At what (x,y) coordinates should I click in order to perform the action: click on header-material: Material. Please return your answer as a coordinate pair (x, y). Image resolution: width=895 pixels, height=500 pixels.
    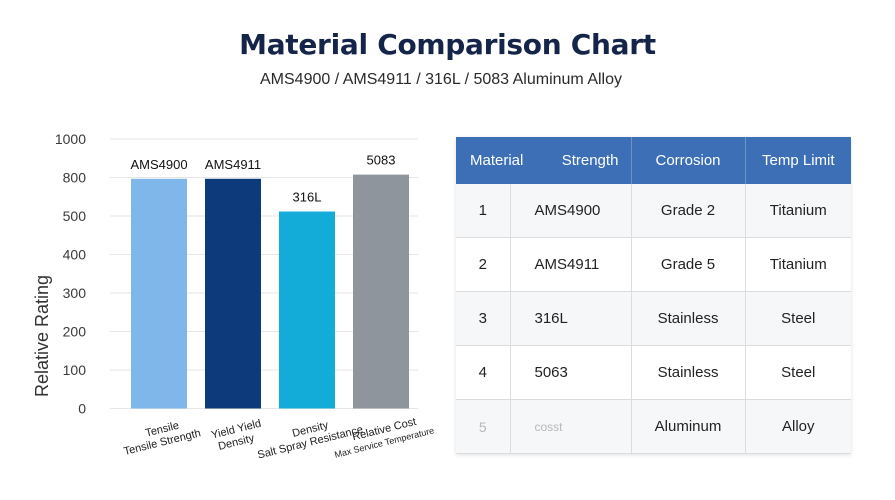
    Looking at the image, I should click on (497, 160).